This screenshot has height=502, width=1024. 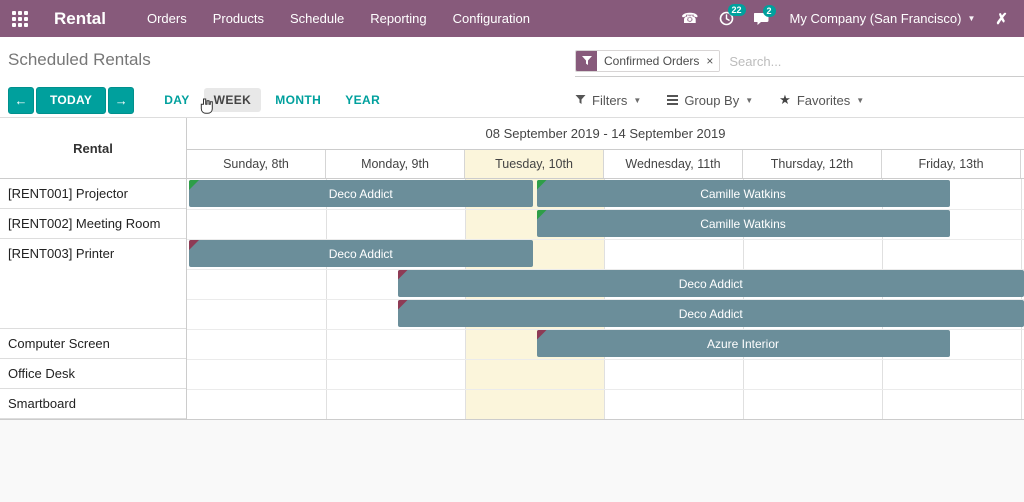 I want to click on messages-icon: 2, so click(x=764, y=15).